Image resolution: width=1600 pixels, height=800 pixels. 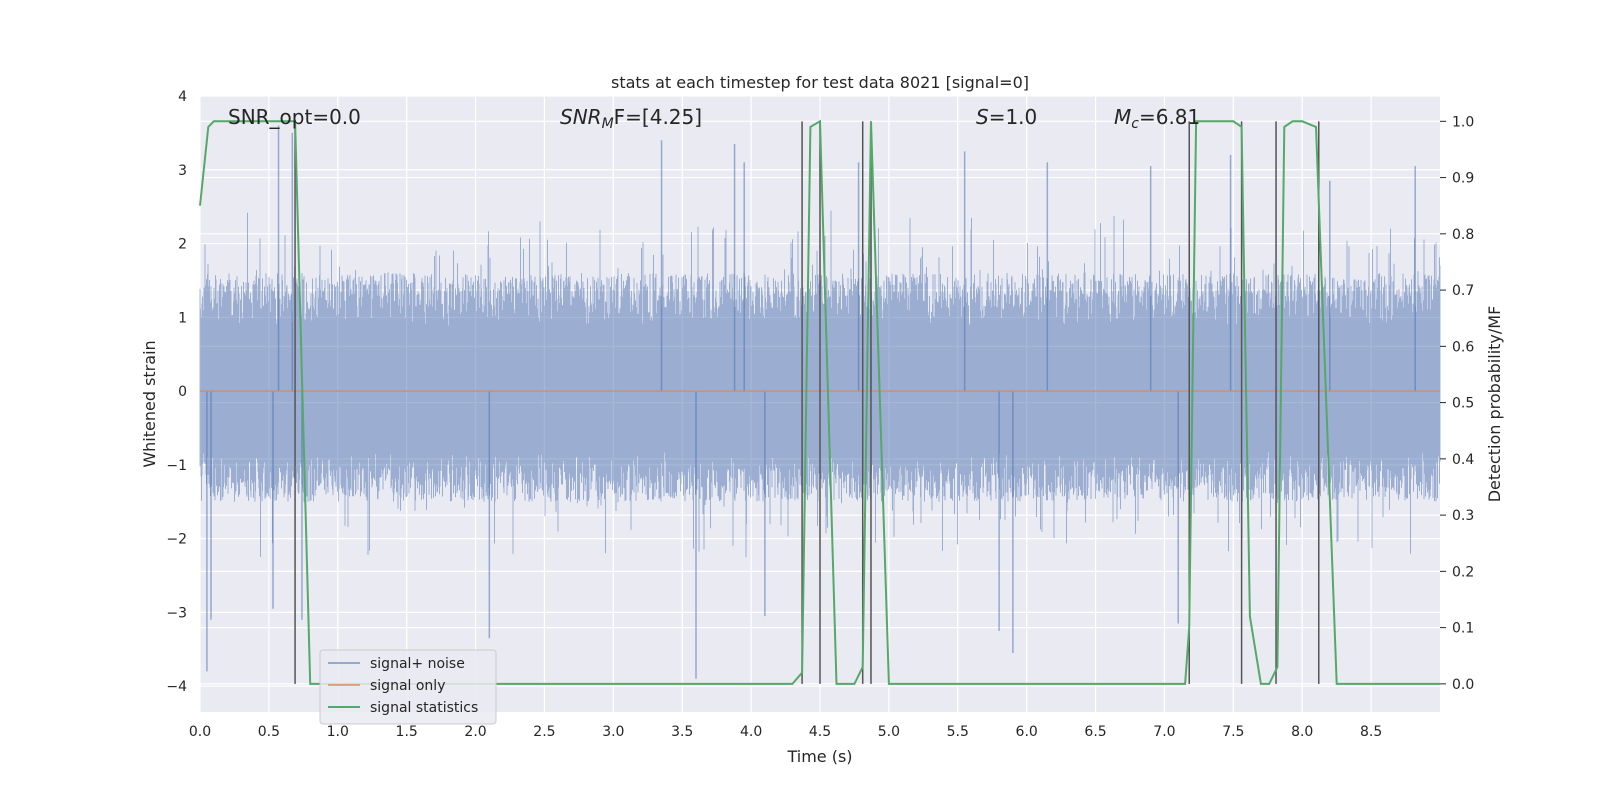 What do you see at coordinates (176, 540) in the screenshot?
I see `y-tick-label: −2` at bounding box center [176, 540].